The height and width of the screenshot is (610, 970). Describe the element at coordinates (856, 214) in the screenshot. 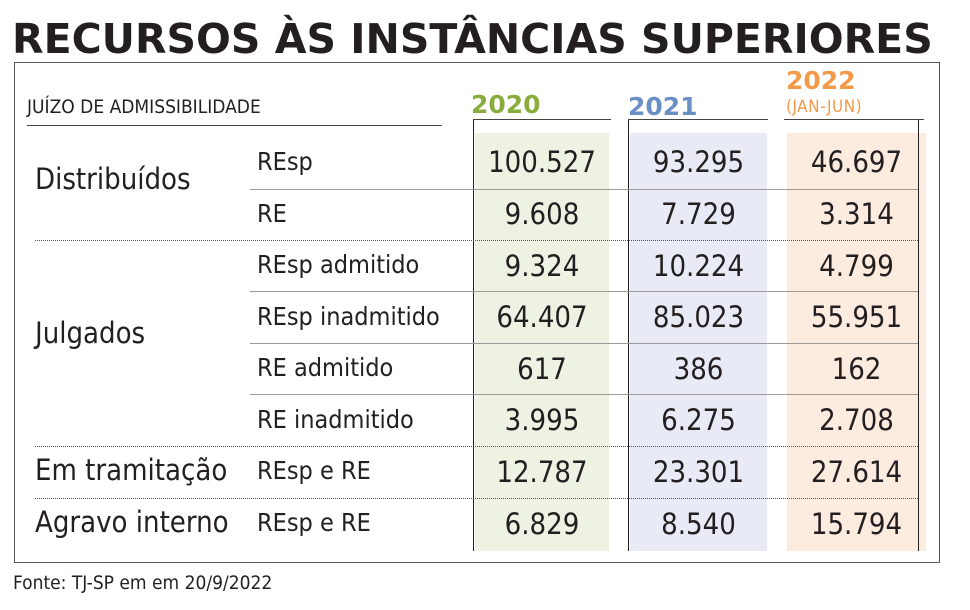

I see `table-cell: 3.314` at that location.